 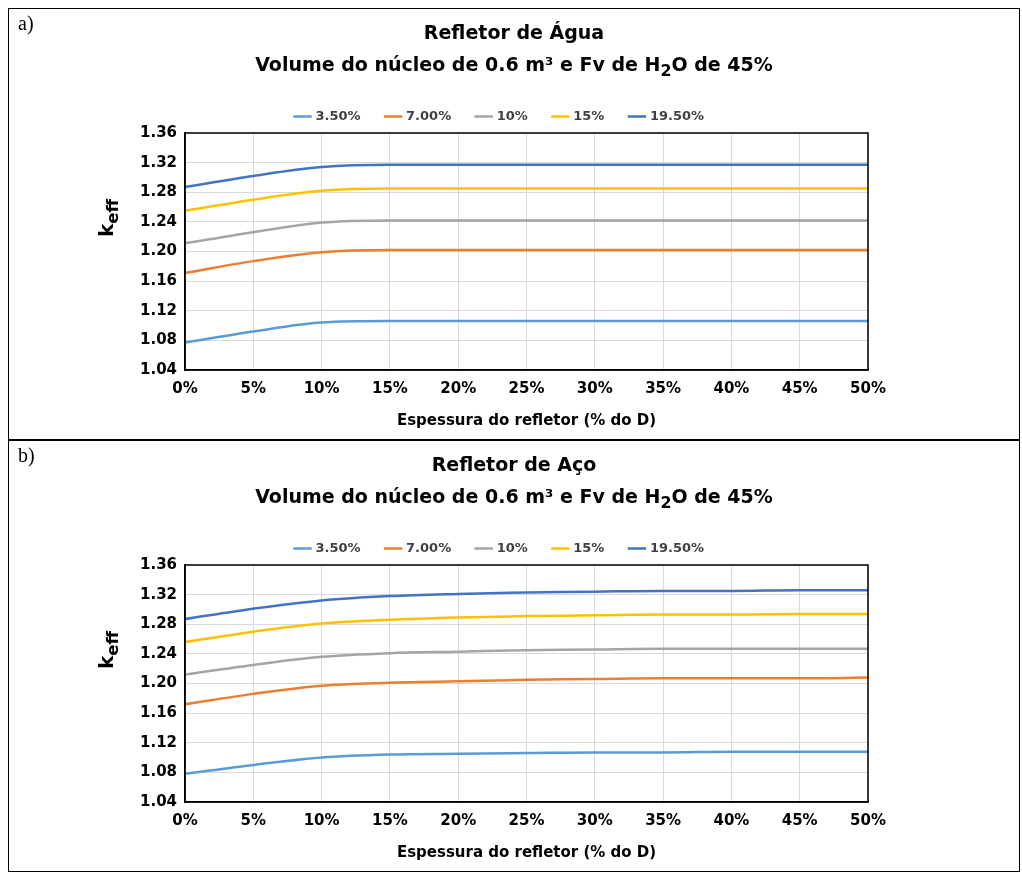 I want to click on chart-title: Refletor de Água, so click(x=514, y=32).